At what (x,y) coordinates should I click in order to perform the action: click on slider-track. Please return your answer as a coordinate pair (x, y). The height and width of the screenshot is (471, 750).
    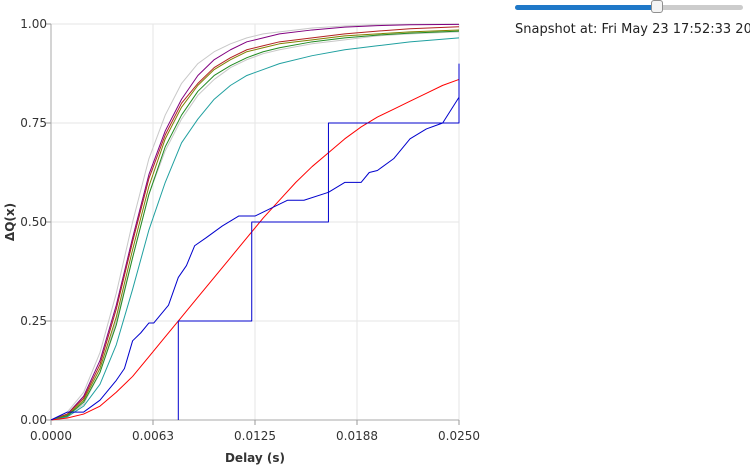
    Looking at the image, I should click on (629, 6).